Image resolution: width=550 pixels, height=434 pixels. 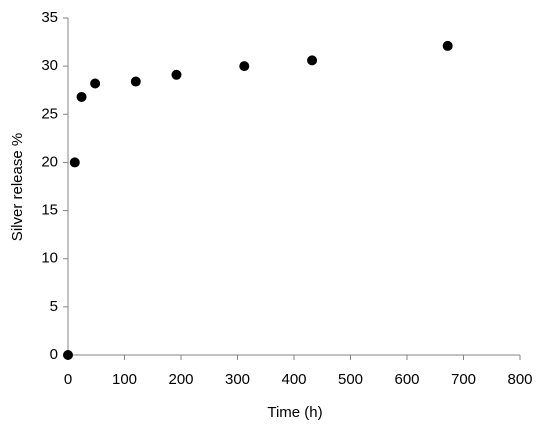 I want to click on y-tick-label: 15, so click(x=49, y=210).